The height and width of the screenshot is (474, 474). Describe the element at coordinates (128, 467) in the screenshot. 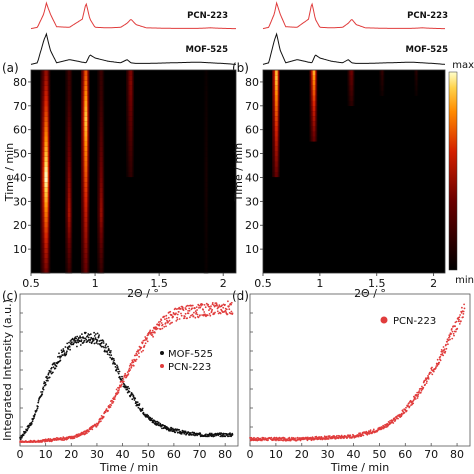

I see `x-axis-label-c: Time / min` at that location.